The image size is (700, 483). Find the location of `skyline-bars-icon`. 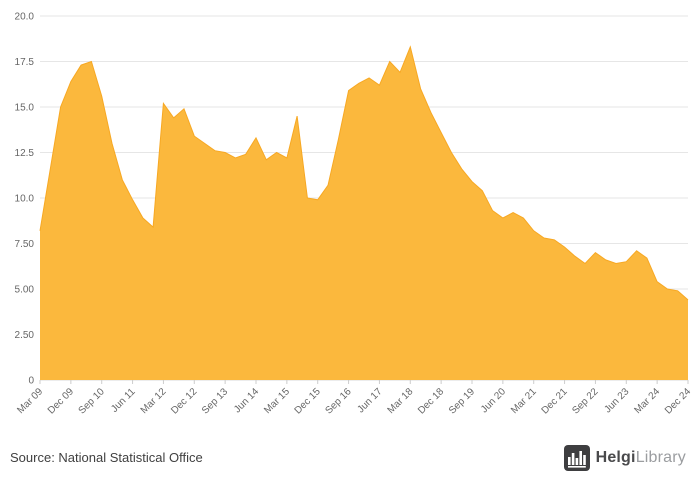

skyline-bars-icon is located at coordinates (576, 459).